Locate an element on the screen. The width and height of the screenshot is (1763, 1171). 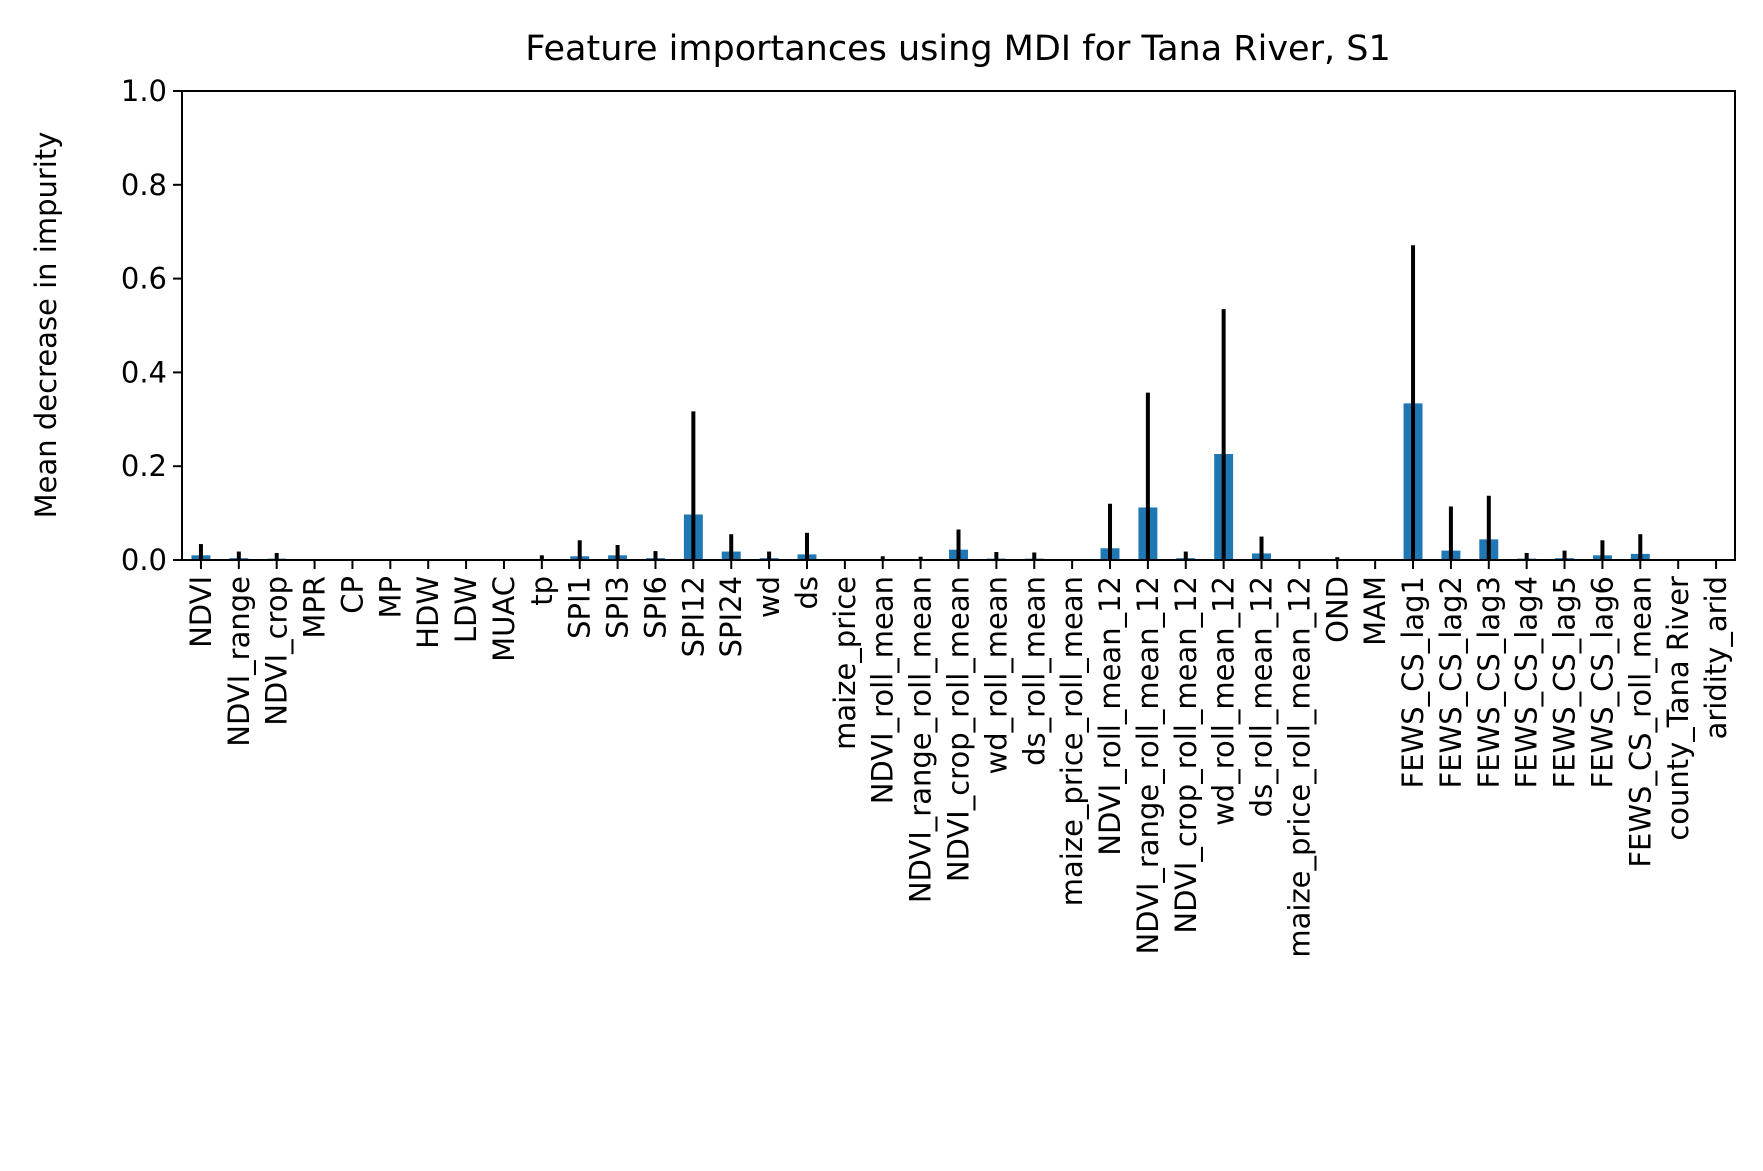
x-tick-label-39: county_Tana River is located at coordinates (1678, 708).